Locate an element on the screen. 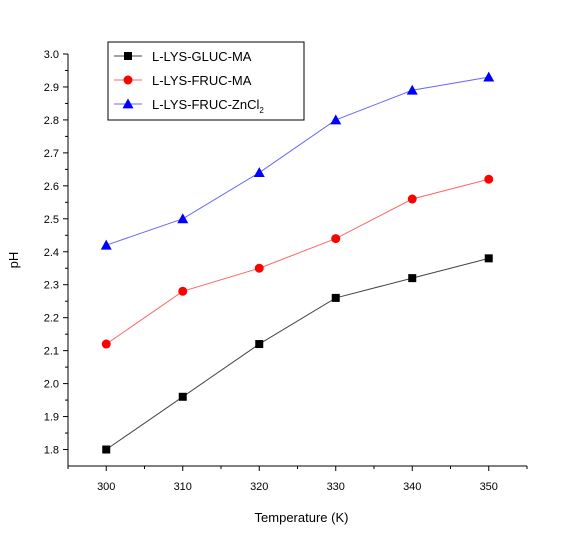 The image size is (569, 535). x-tick-label: 310 is located at coordinates (183, 487).